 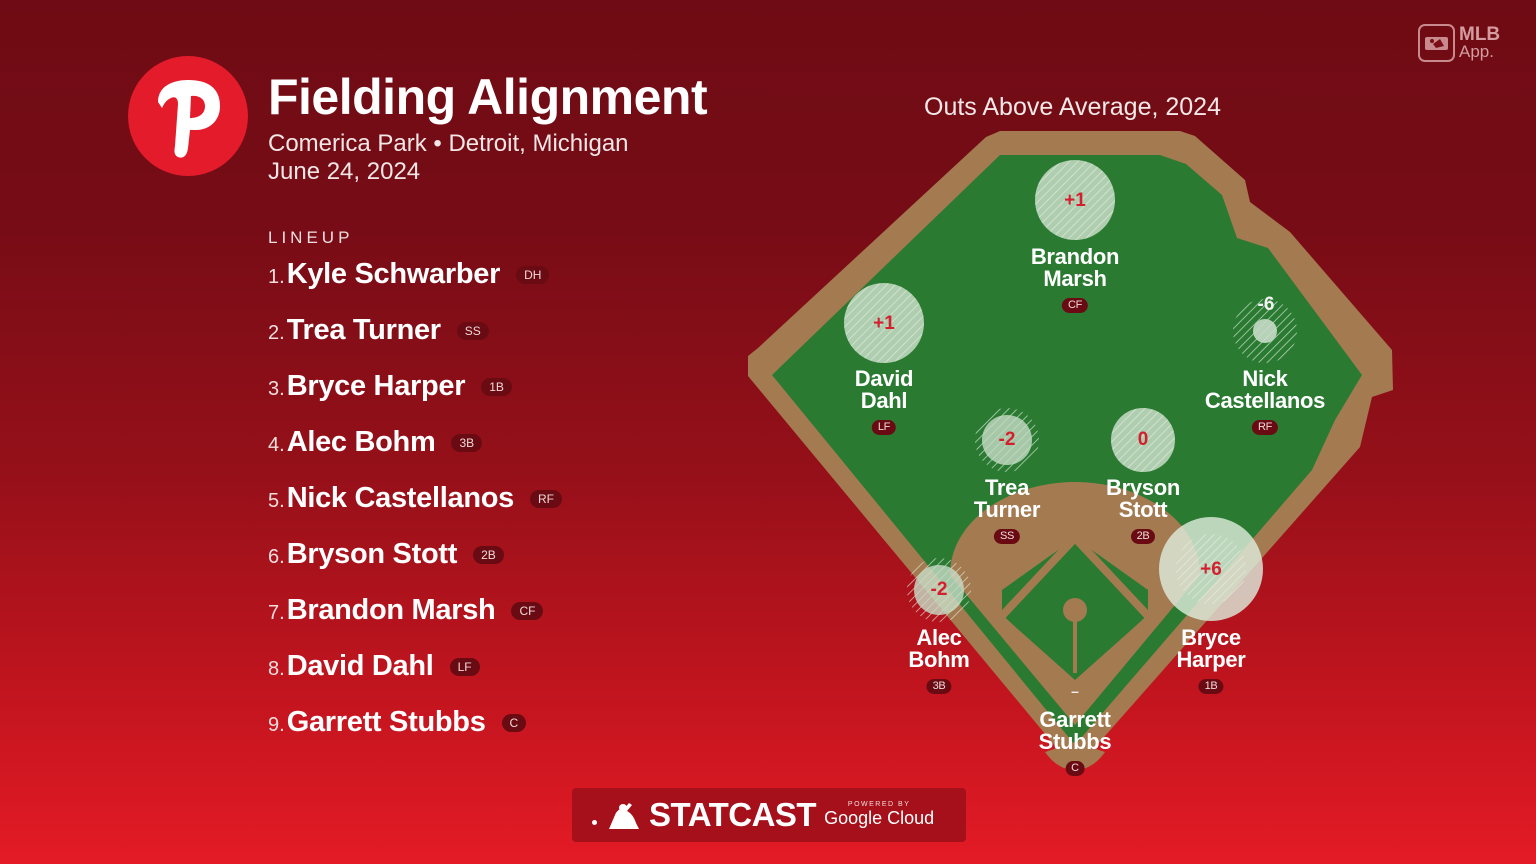 I want to click on oaa-value-lf: +1, so click(x=884, y=323).